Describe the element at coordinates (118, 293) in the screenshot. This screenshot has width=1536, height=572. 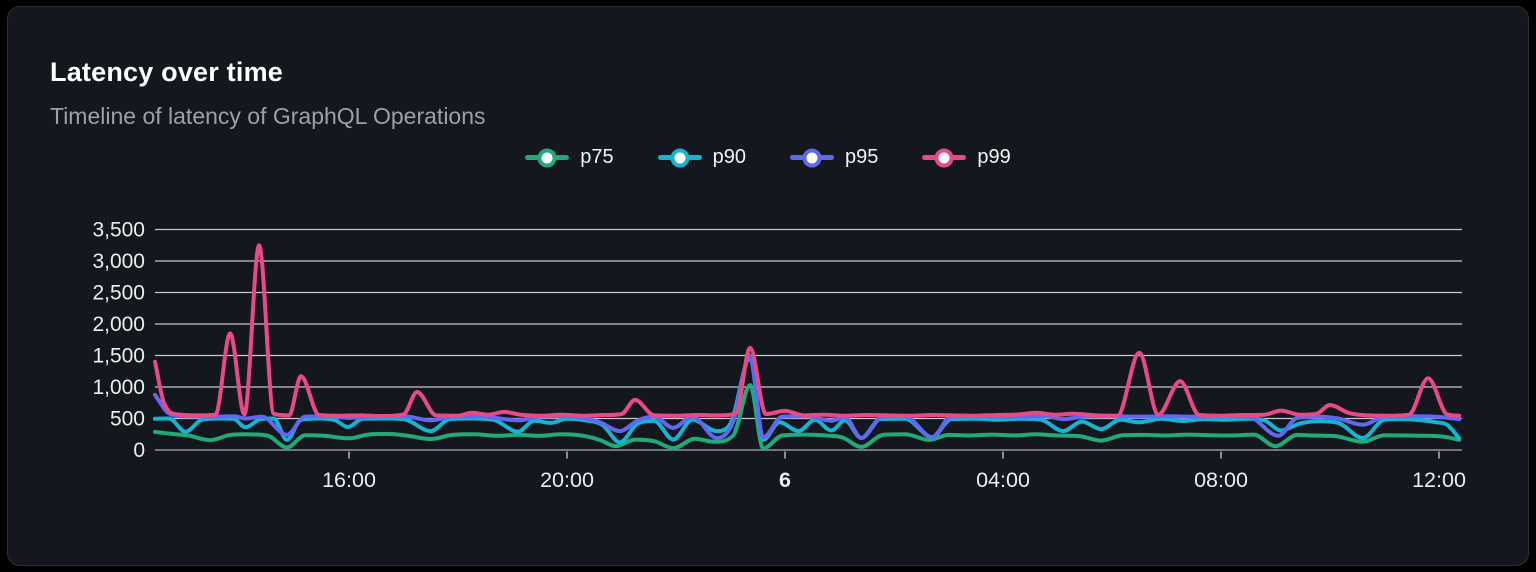
I see `y-axis-tick-label: 2,500` at that location.